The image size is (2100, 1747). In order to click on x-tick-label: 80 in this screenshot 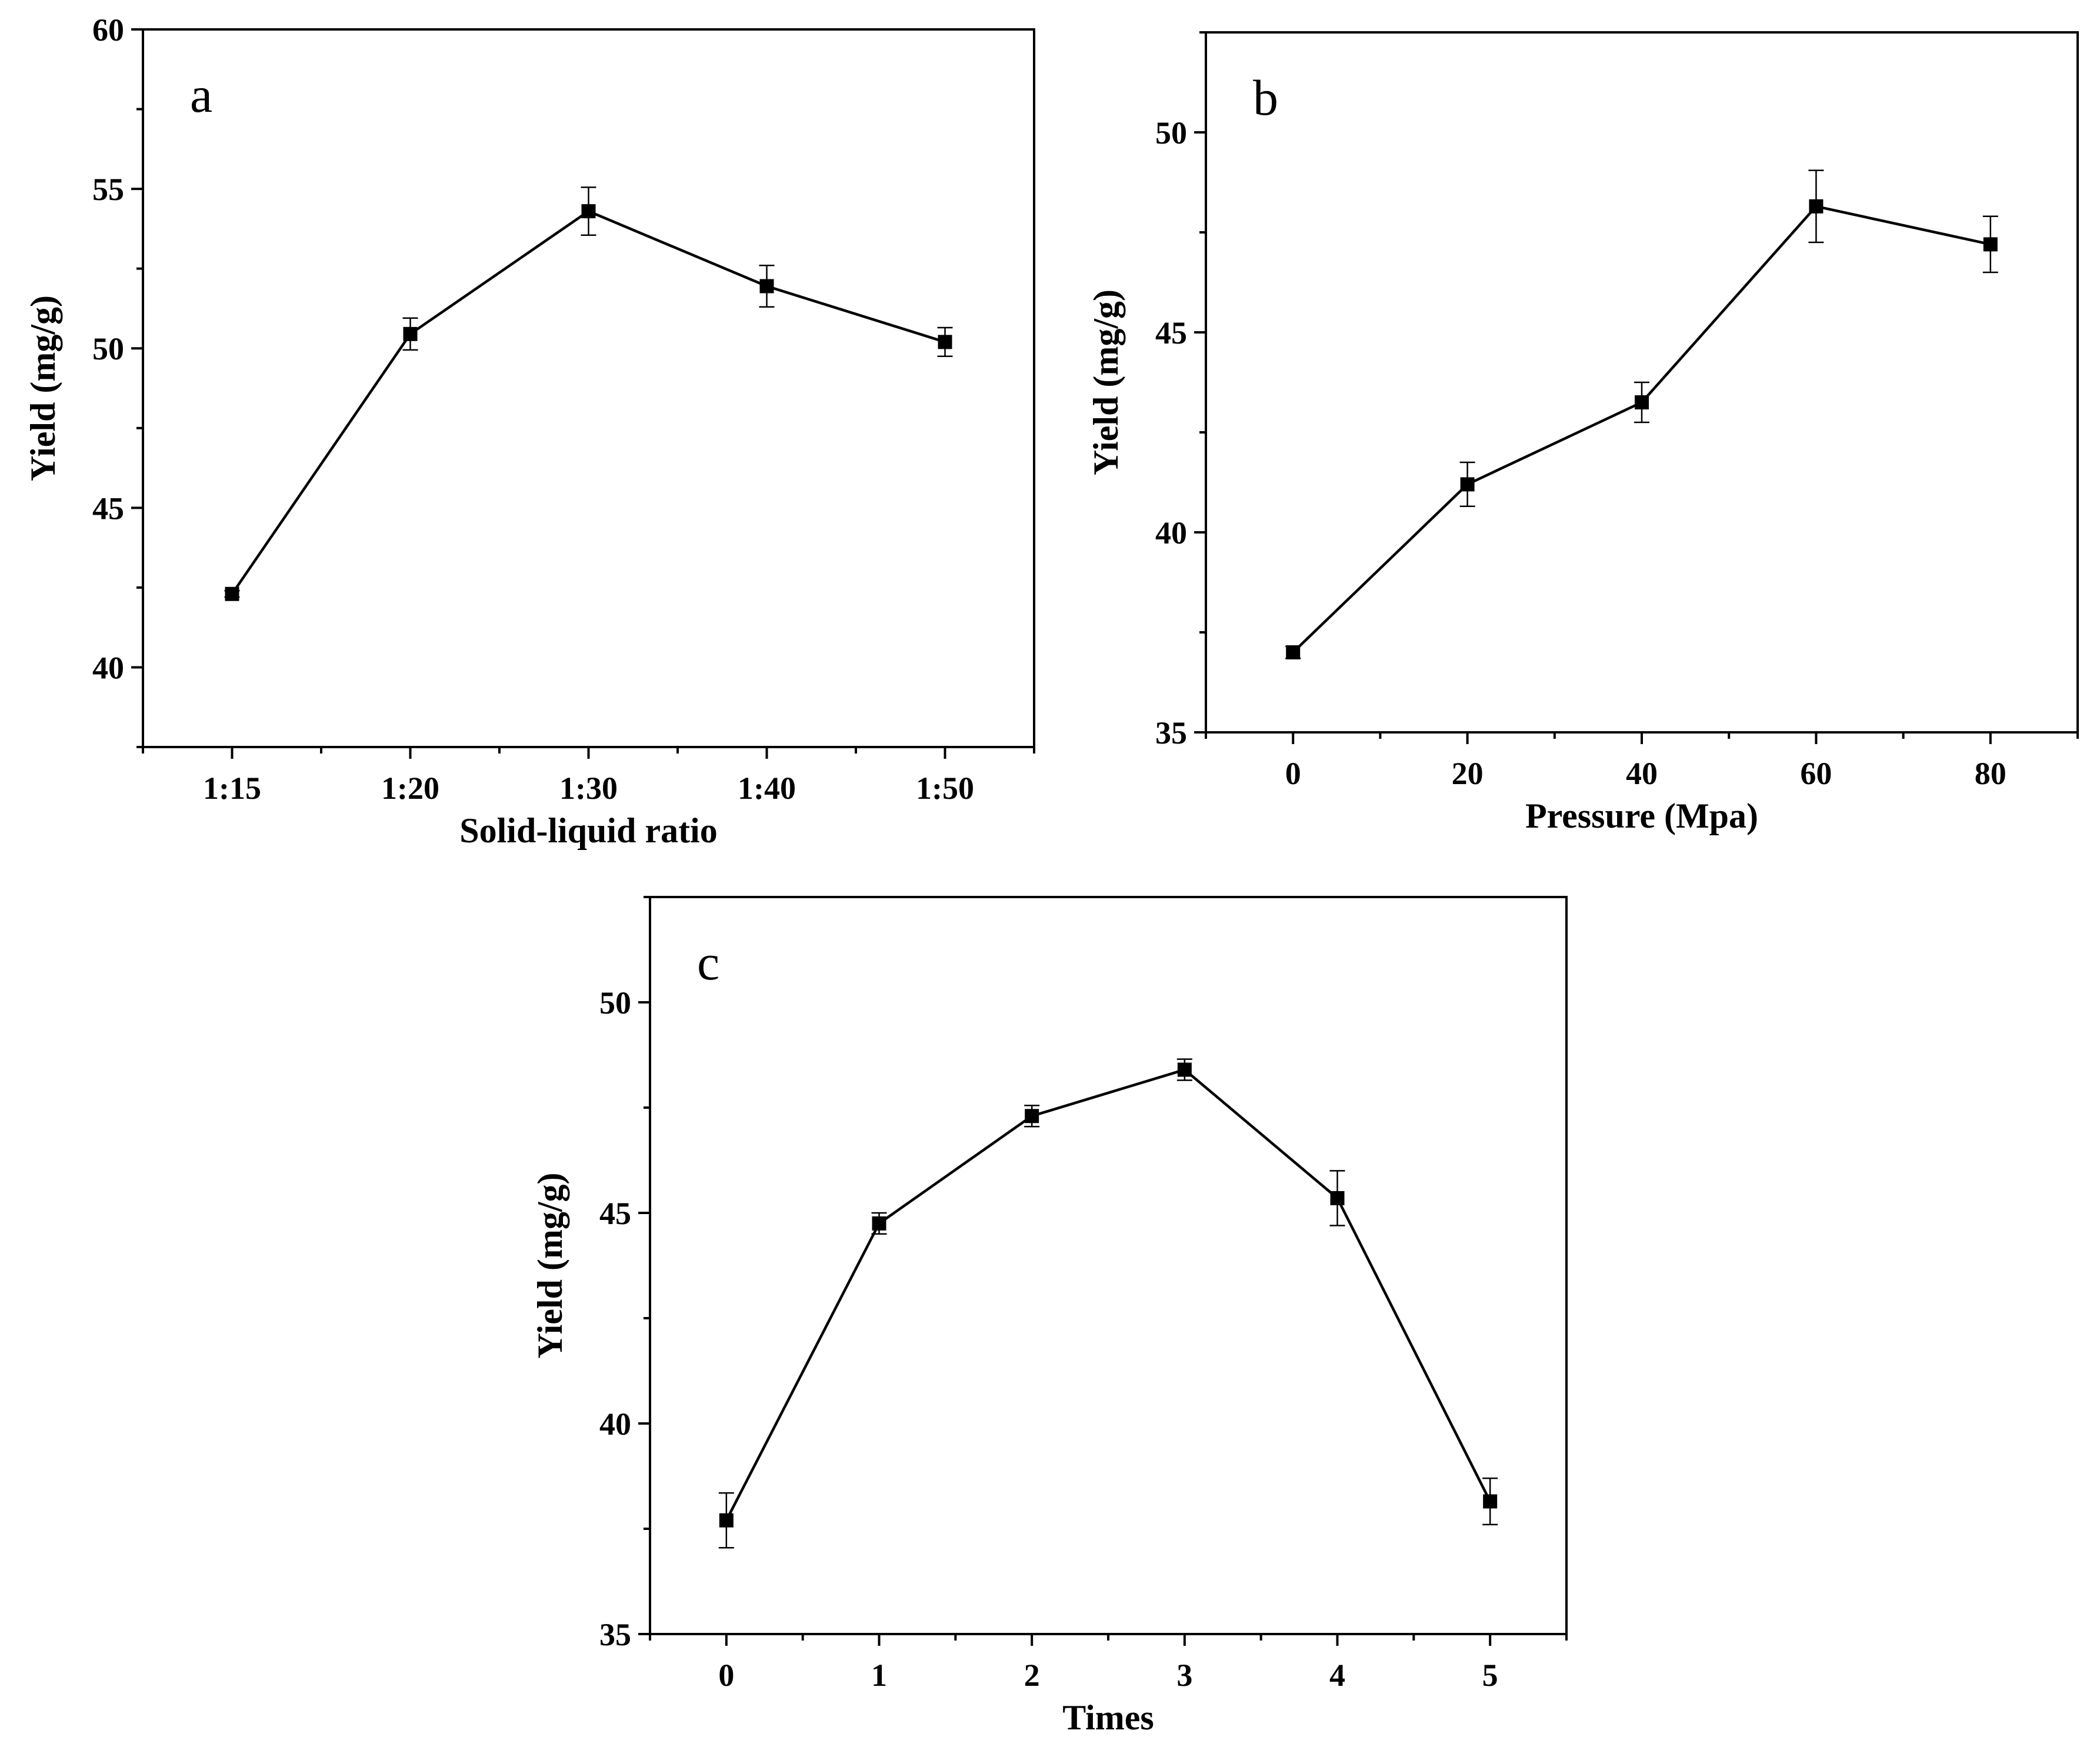, I will do `click(1990, 773)`.